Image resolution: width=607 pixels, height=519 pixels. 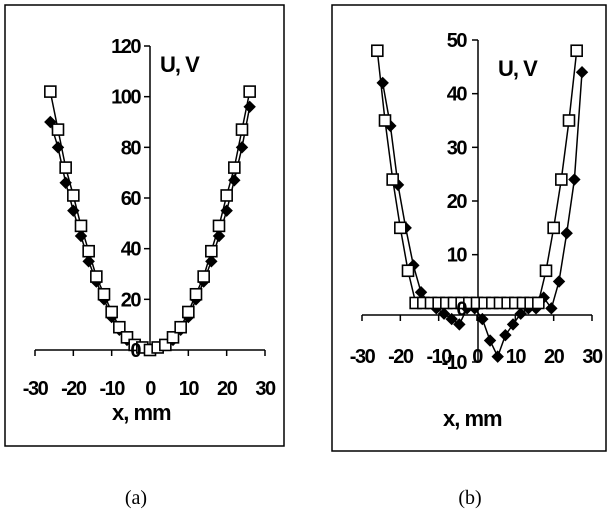 I want to click on panel-a-y-tick-label: 120, so click(x=126, y=47).